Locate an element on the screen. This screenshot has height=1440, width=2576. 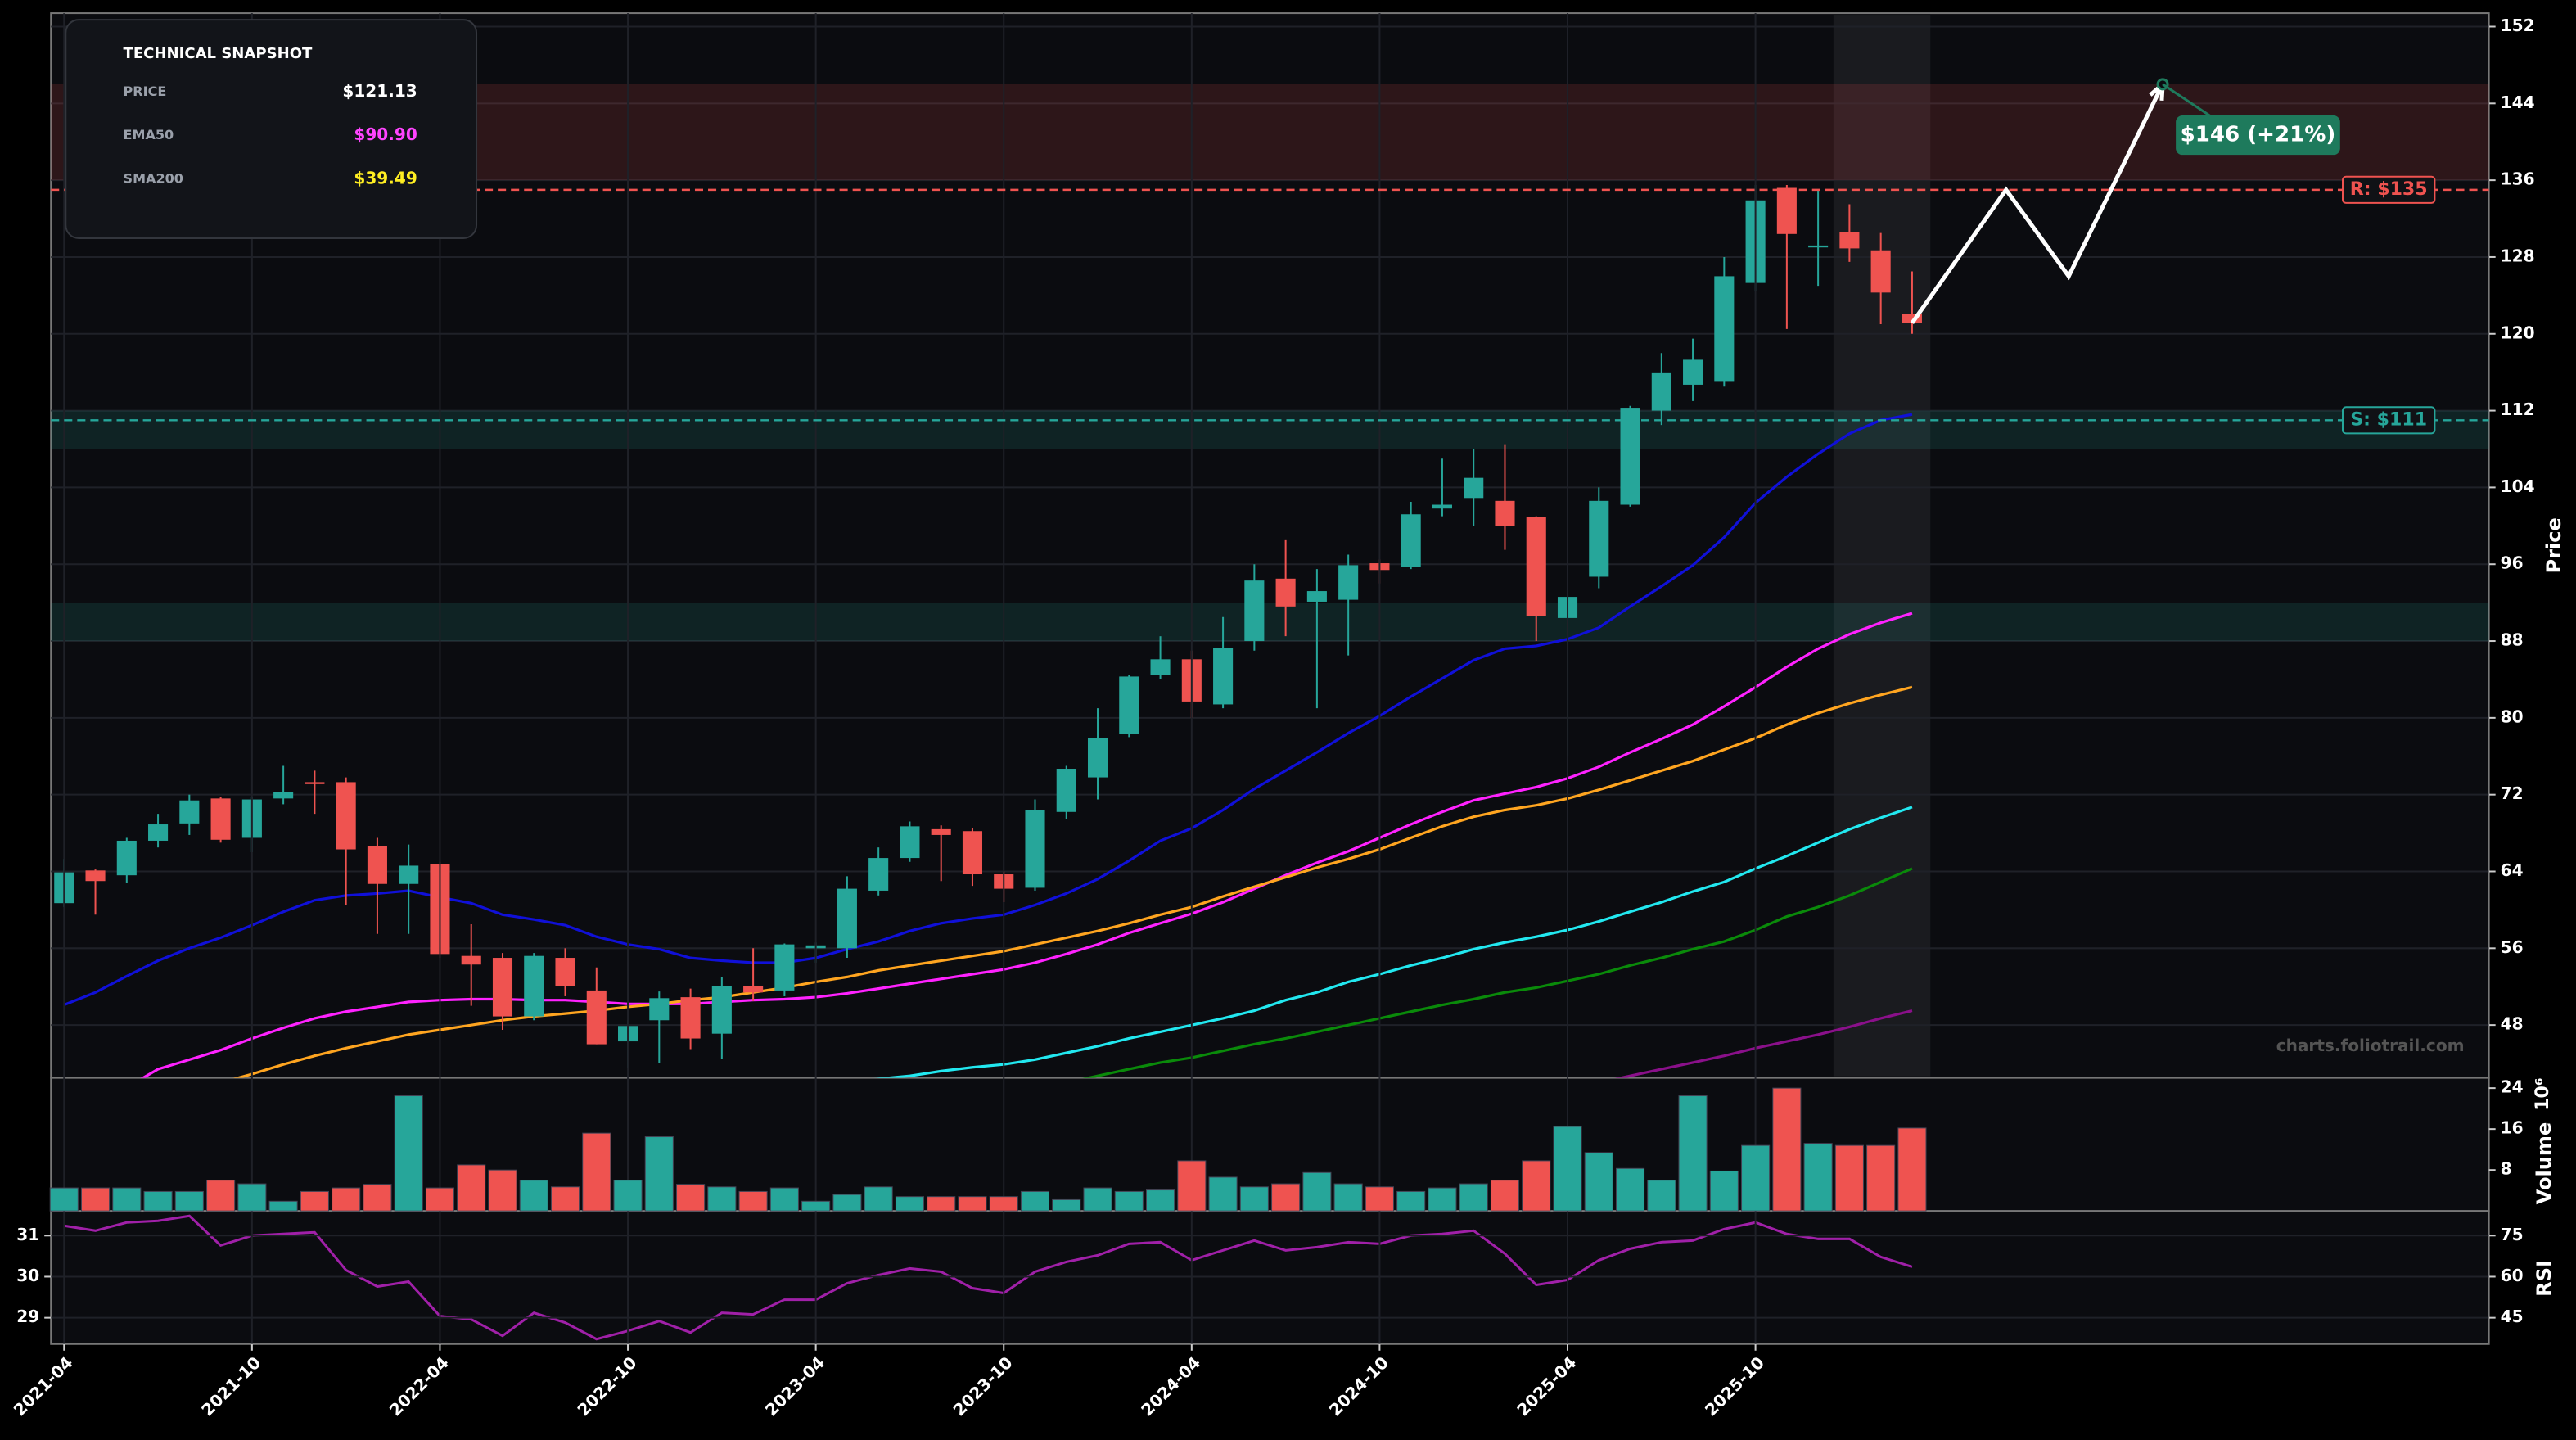
y-axis-title: Price is located at coordinates (2553, 545).